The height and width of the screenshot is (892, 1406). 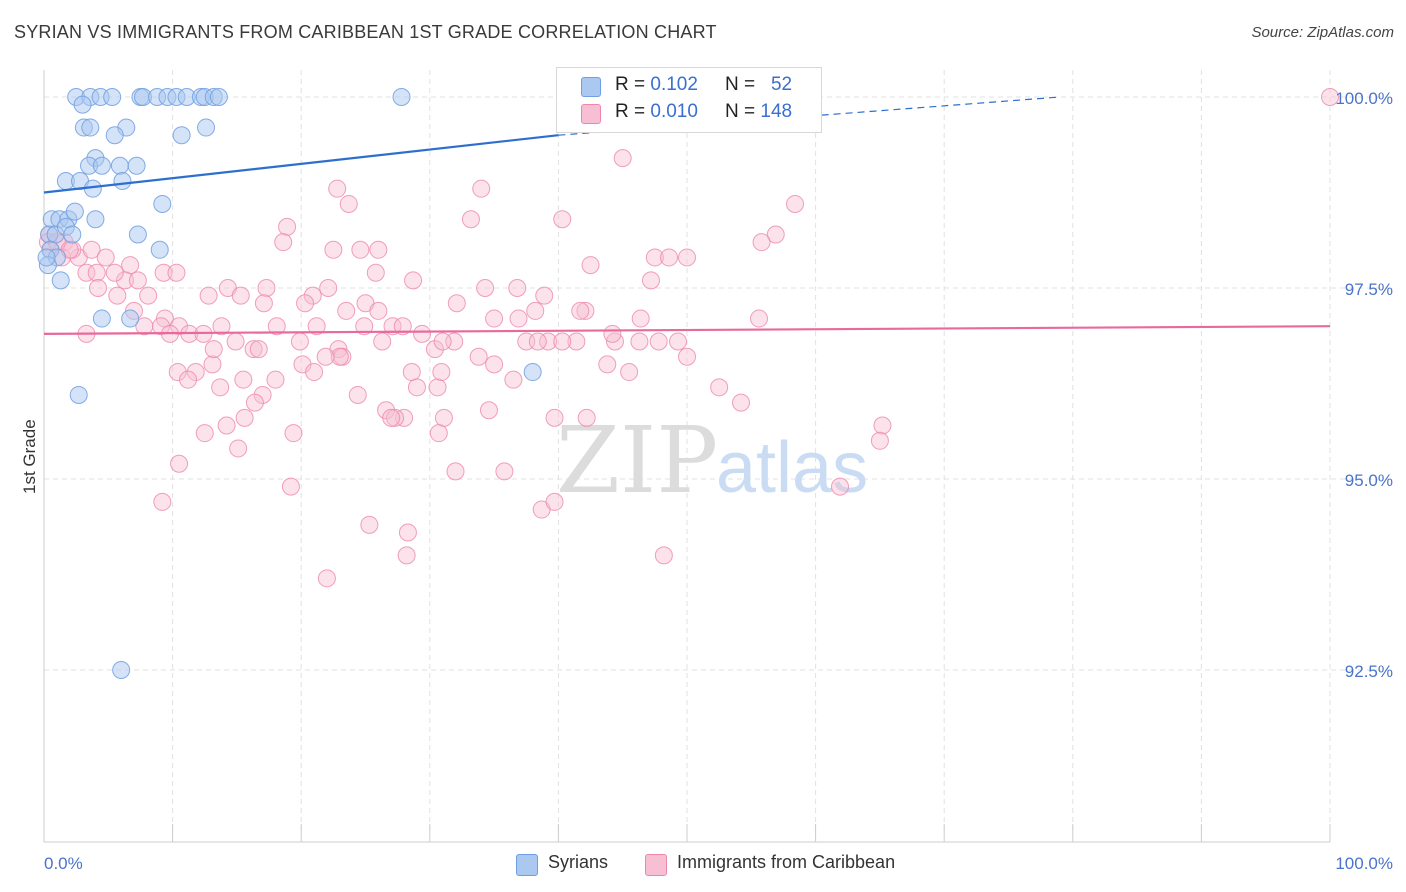 What do you see at coordinates (687, 330) in the screenshot?
I see `trend-line-caribbean` at bounding box center [687, 330].